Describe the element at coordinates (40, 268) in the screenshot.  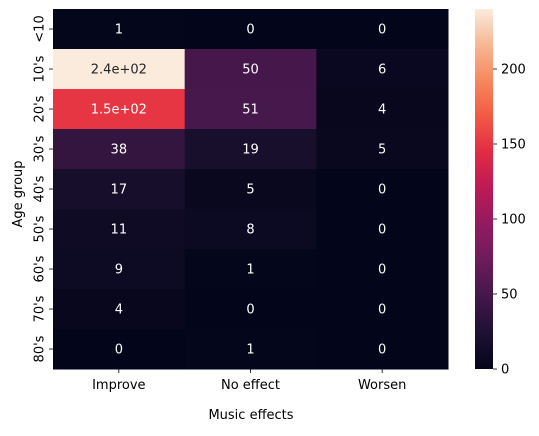
I see `y-tick-label: 60's` at that location.